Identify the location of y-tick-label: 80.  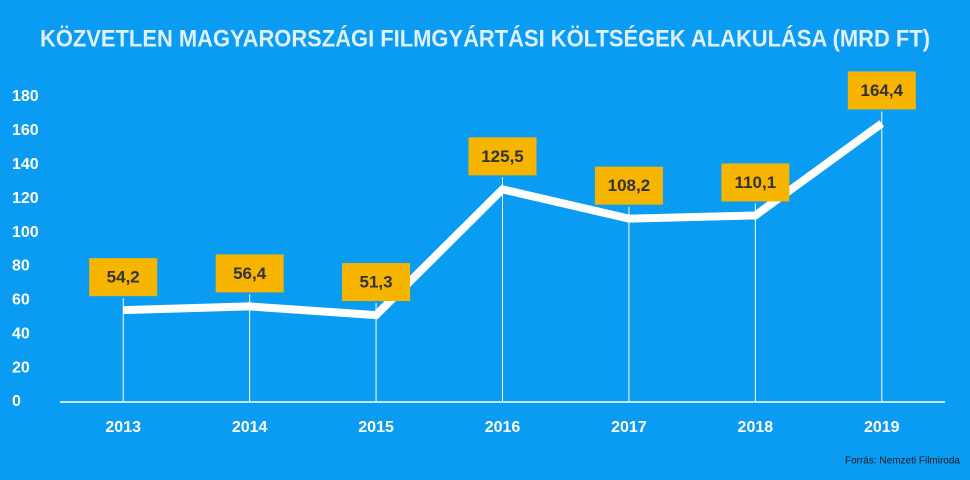
(21, 266).